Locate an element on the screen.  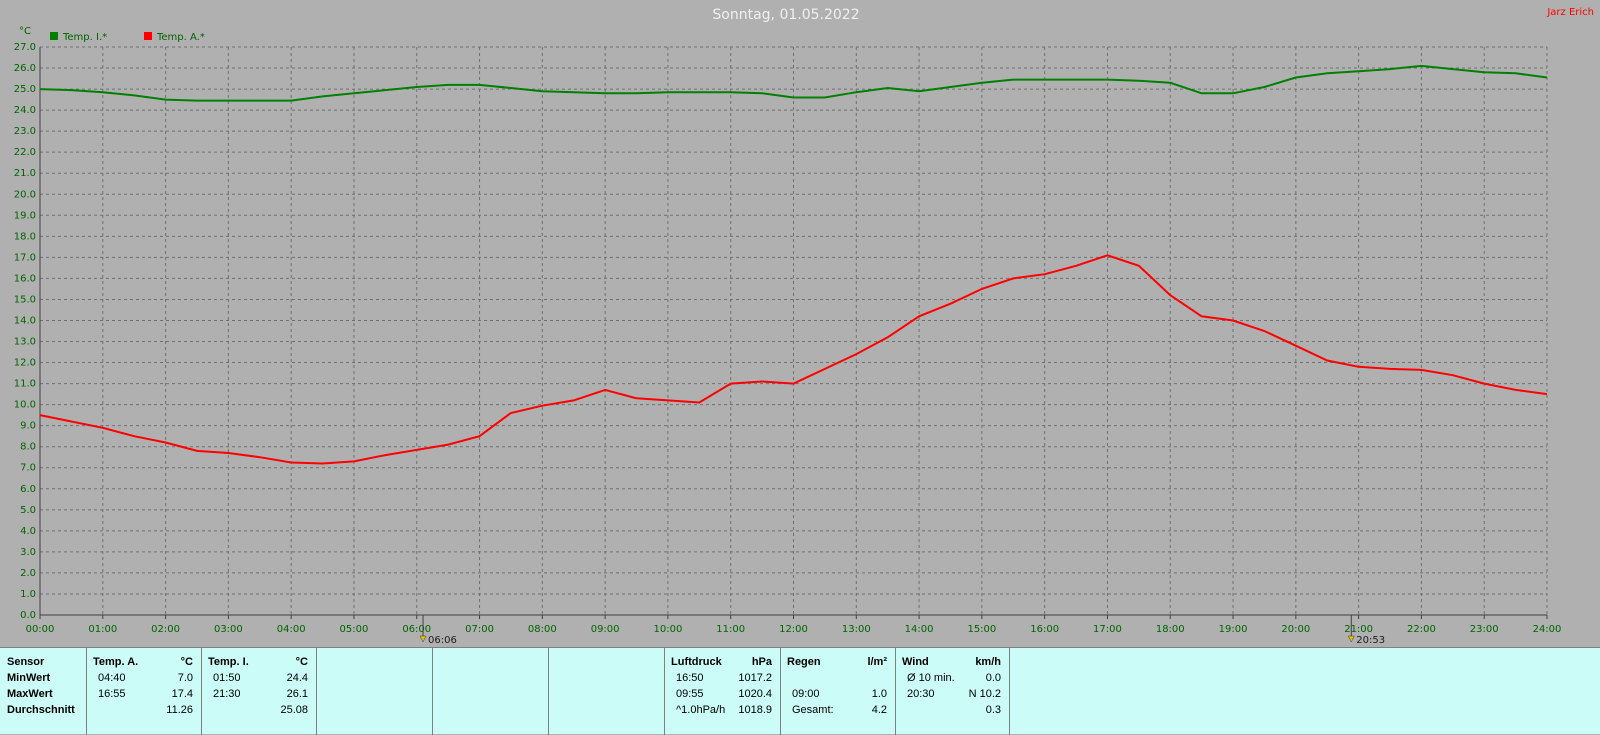
x-tick-label: 15:00 is located at coordinates (981, 629).